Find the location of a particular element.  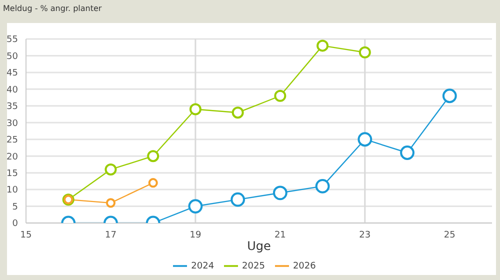

x-axis-title: Uge is located at coordinates (259, 246).